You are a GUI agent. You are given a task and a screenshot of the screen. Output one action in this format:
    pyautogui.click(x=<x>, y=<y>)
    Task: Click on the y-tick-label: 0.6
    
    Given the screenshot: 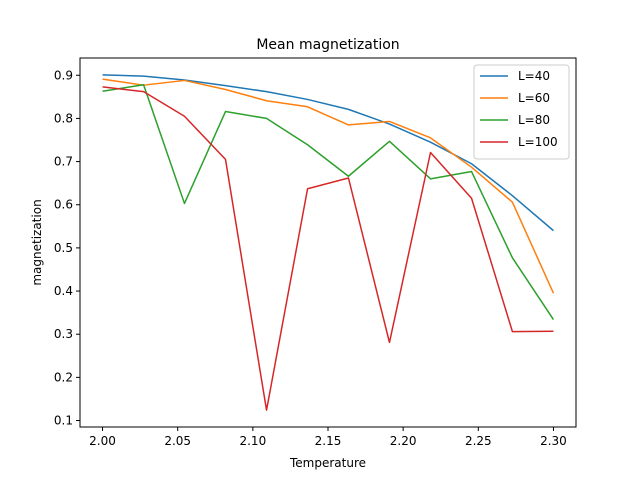 What is the action you would take?
    pyautogui.click(x=63, y=205)
    